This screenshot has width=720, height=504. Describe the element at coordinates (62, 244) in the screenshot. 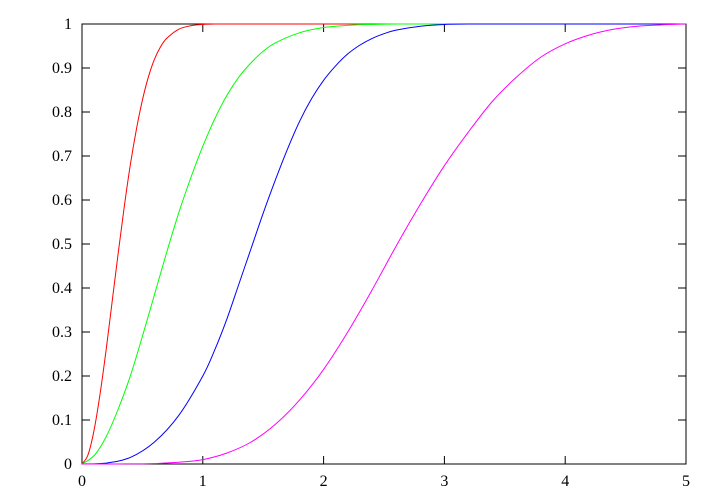

I see `y-tick-label: 0.5` at that location.